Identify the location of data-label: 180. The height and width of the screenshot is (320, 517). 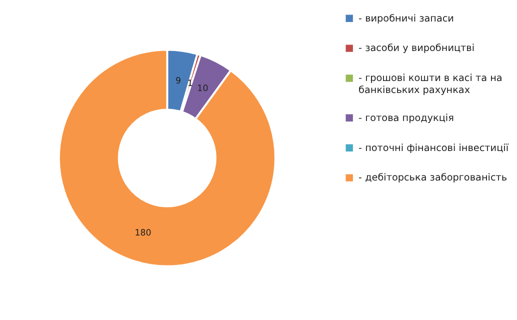
(143, 233).